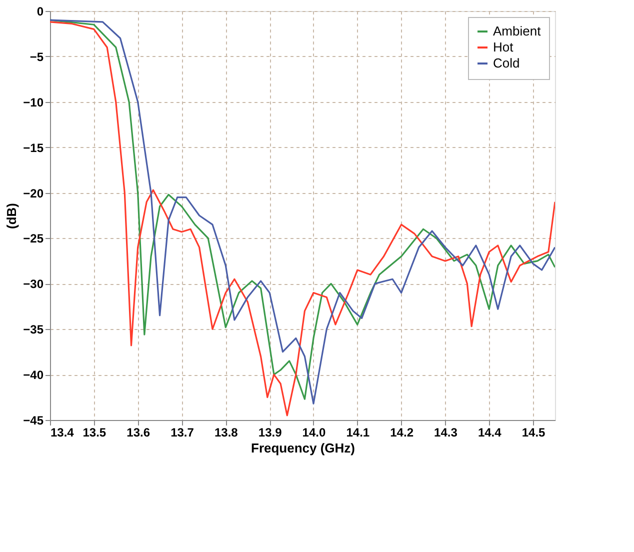 This screenshot has width=634, height=552. What do you see at coordinates (33, 421) in the screenshot?
I see `y-tick-label: −45` at bounding box center [33, 421].